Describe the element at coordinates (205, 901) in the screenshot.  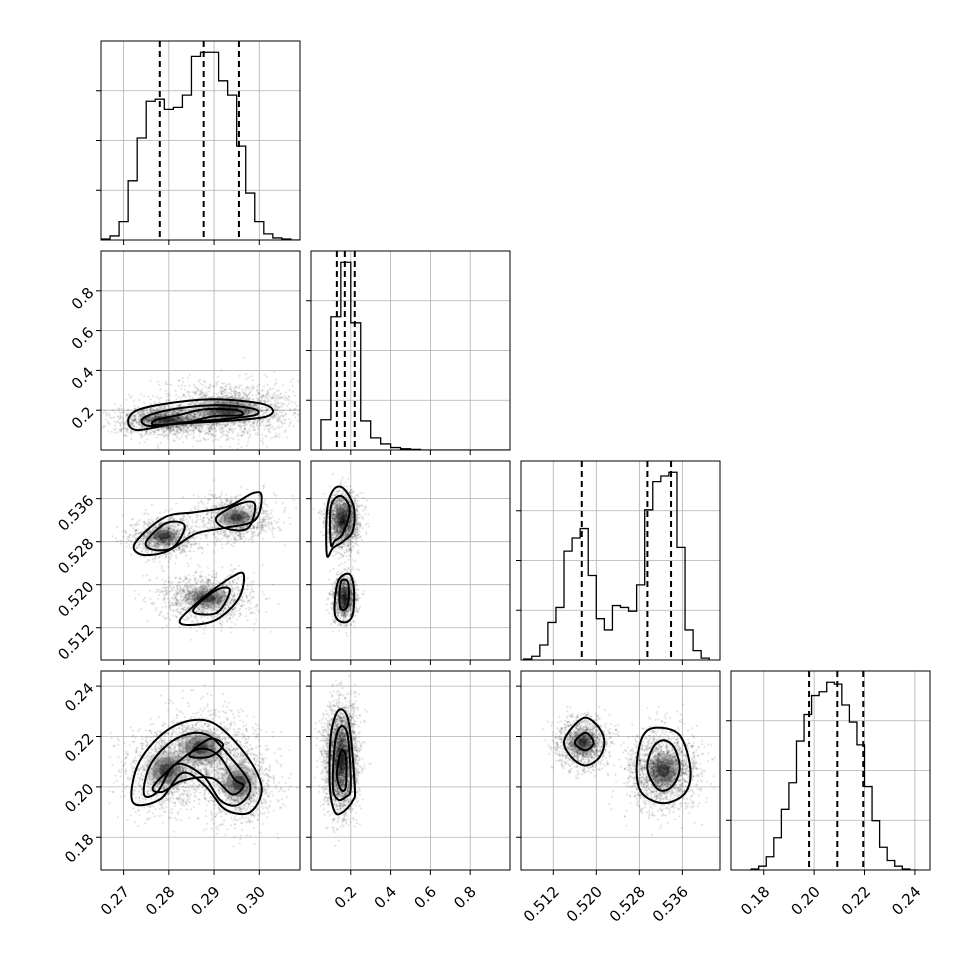
I see `x-tick-label: 0.29` at that location.